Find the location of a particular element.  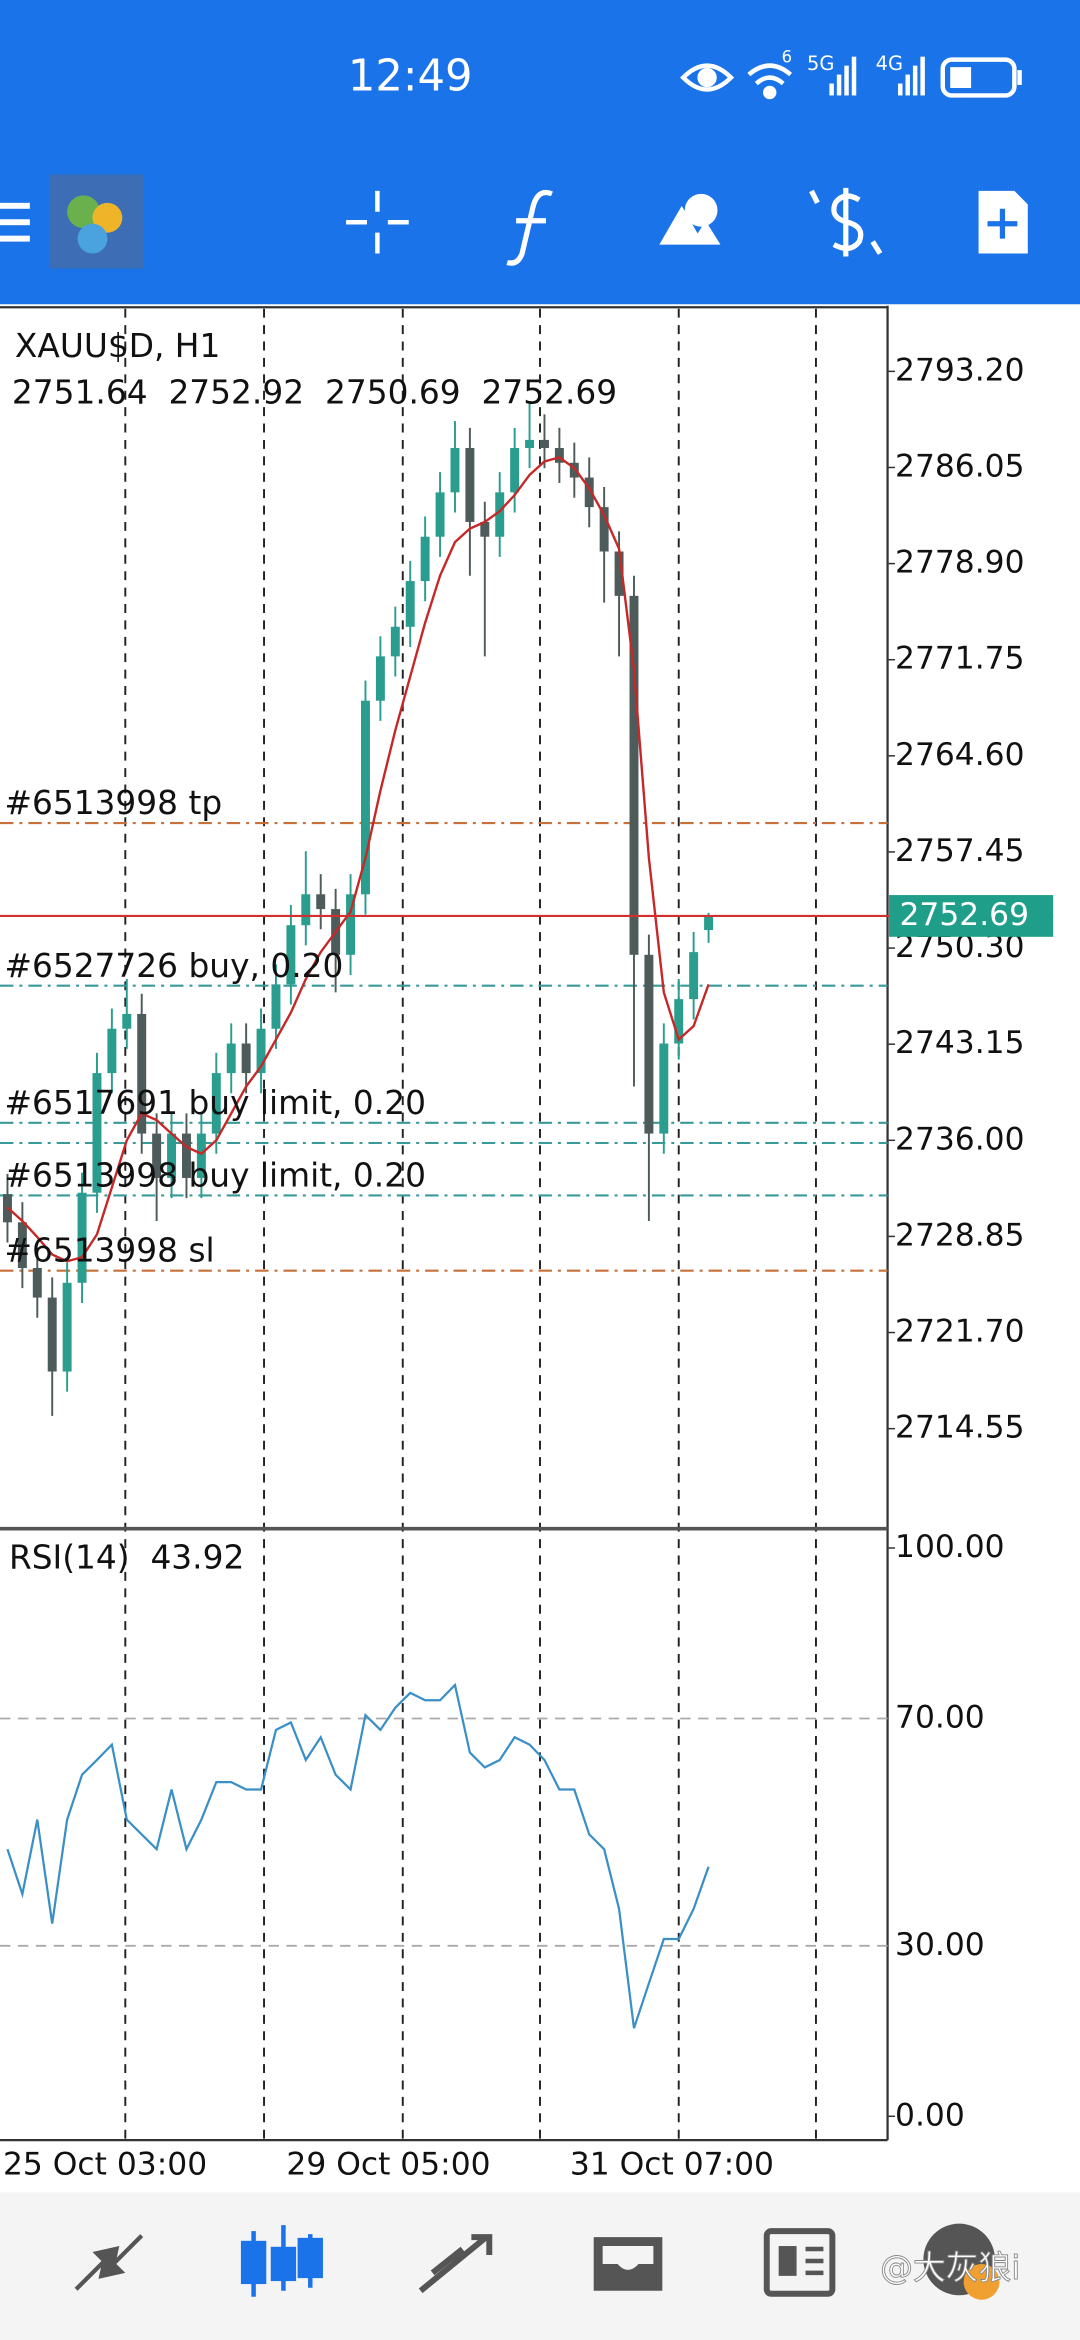

messages-tab is located at coordinates (961, 2261).